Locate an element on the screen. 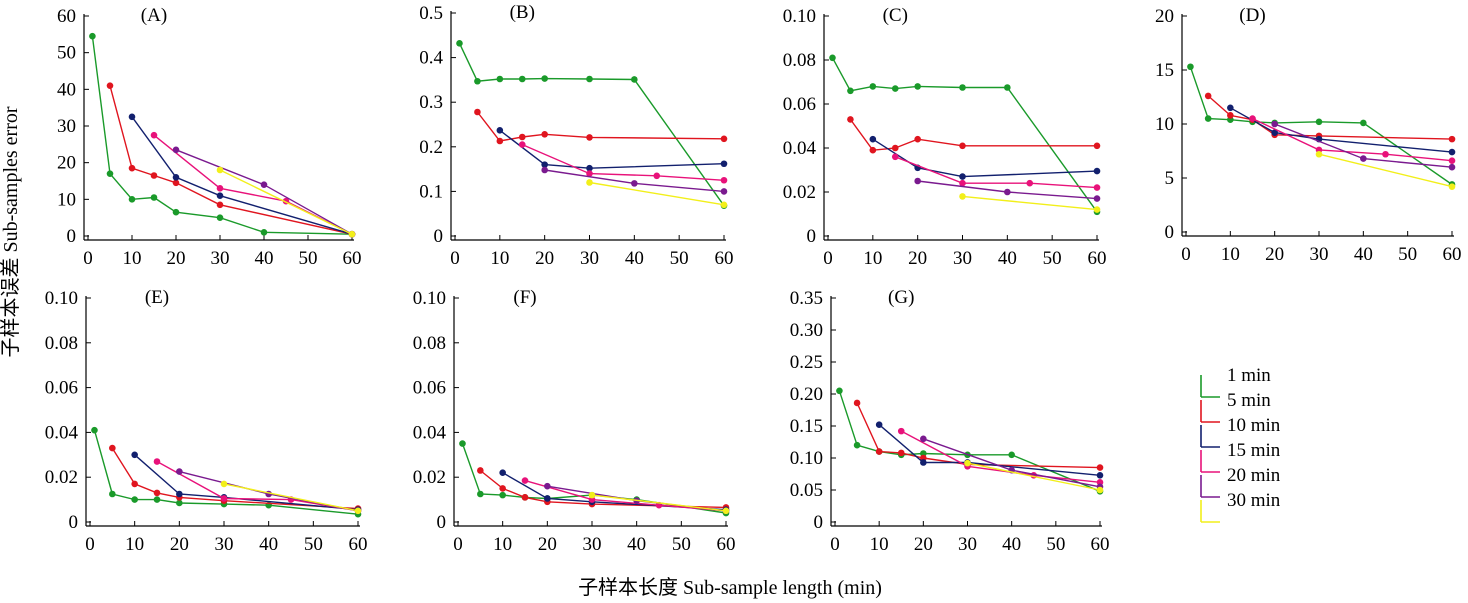  y-tick-label: 0.08 is located at coordinates (799, 60).